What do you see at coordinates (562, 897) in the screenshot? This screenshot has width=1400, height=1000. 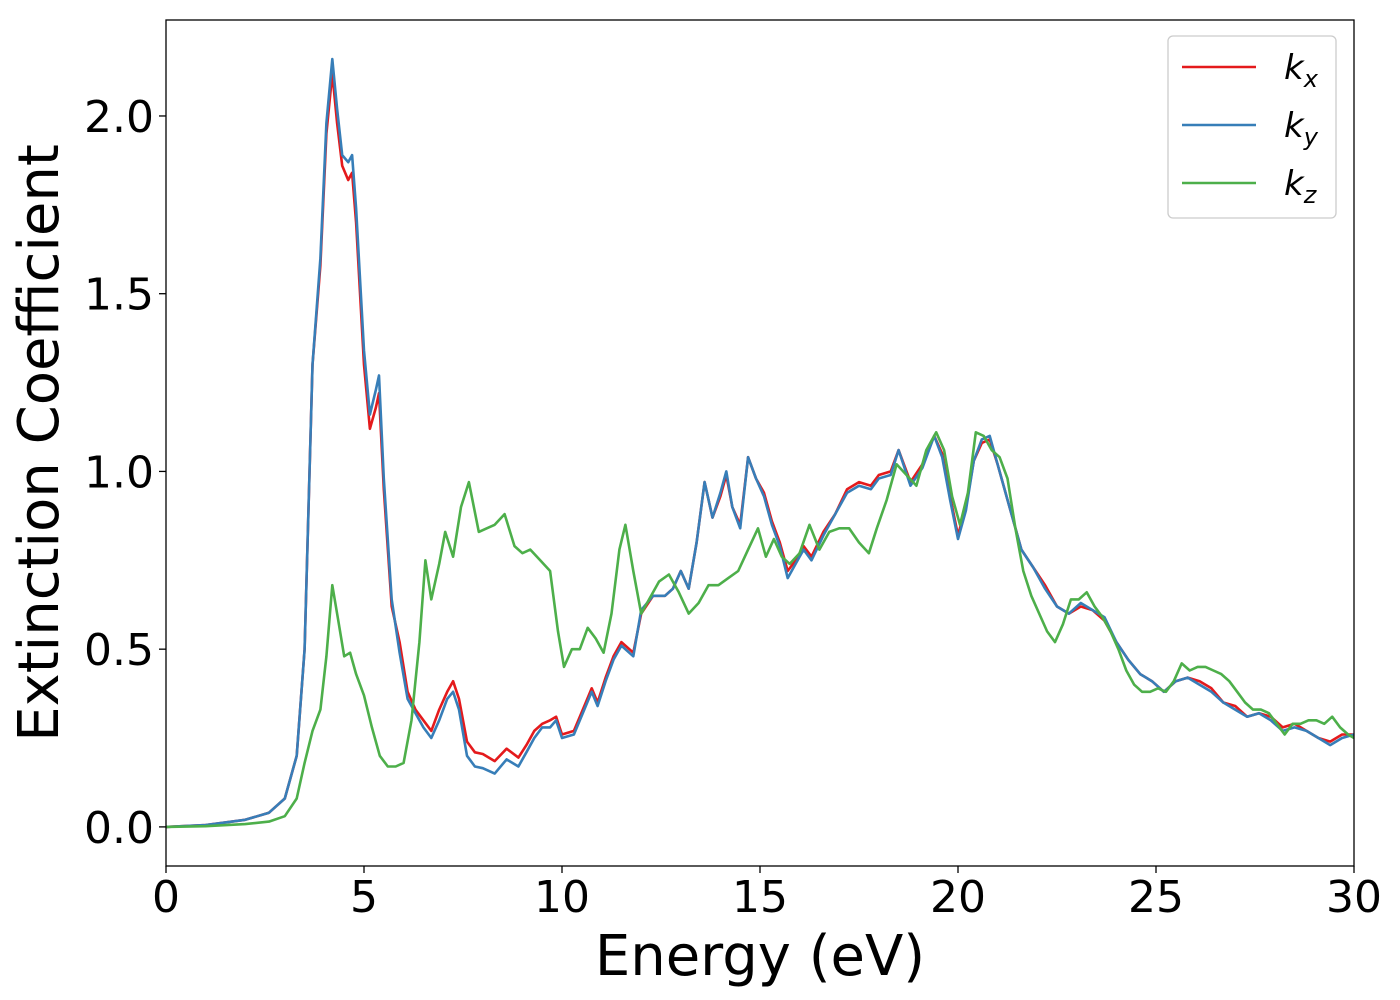 I see `x-tick-label: 10` at bounding box center [562, 897].